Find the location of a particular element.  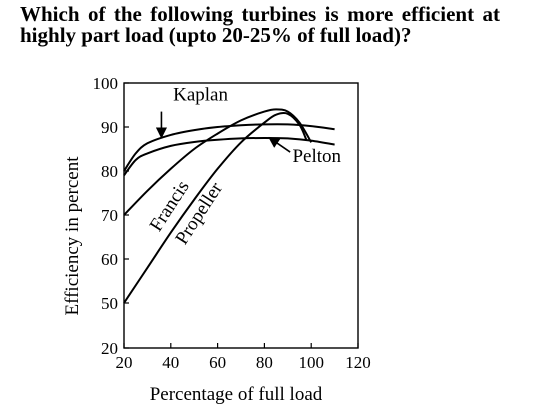

x-tick-label: 80 is located at coordinates (264, 362).